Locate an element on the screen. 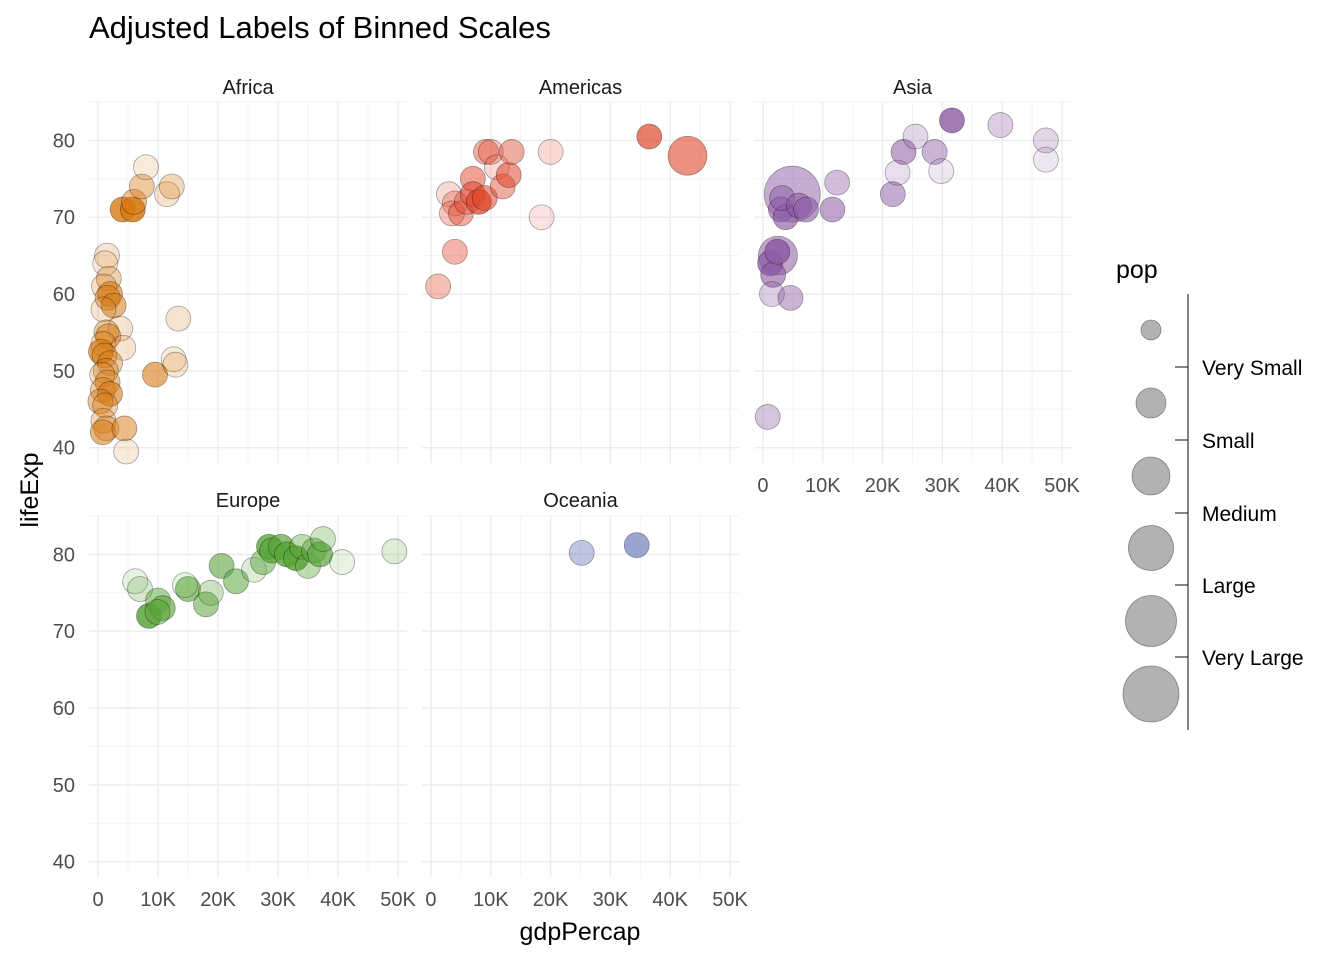 This screenshot has height=960, width=1344. legend-label: Large is located at coordinates (1229, 586).